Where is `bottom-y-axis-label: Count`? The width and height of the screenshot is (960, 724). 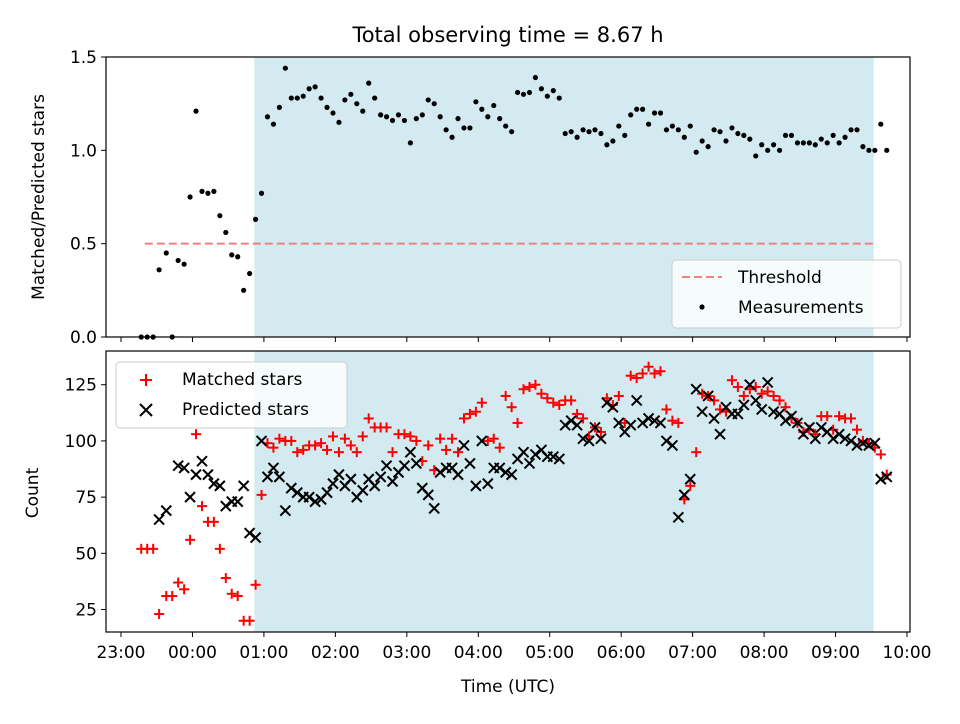 bottom-y-axis-label: Count is located at coordinates (33, 492).